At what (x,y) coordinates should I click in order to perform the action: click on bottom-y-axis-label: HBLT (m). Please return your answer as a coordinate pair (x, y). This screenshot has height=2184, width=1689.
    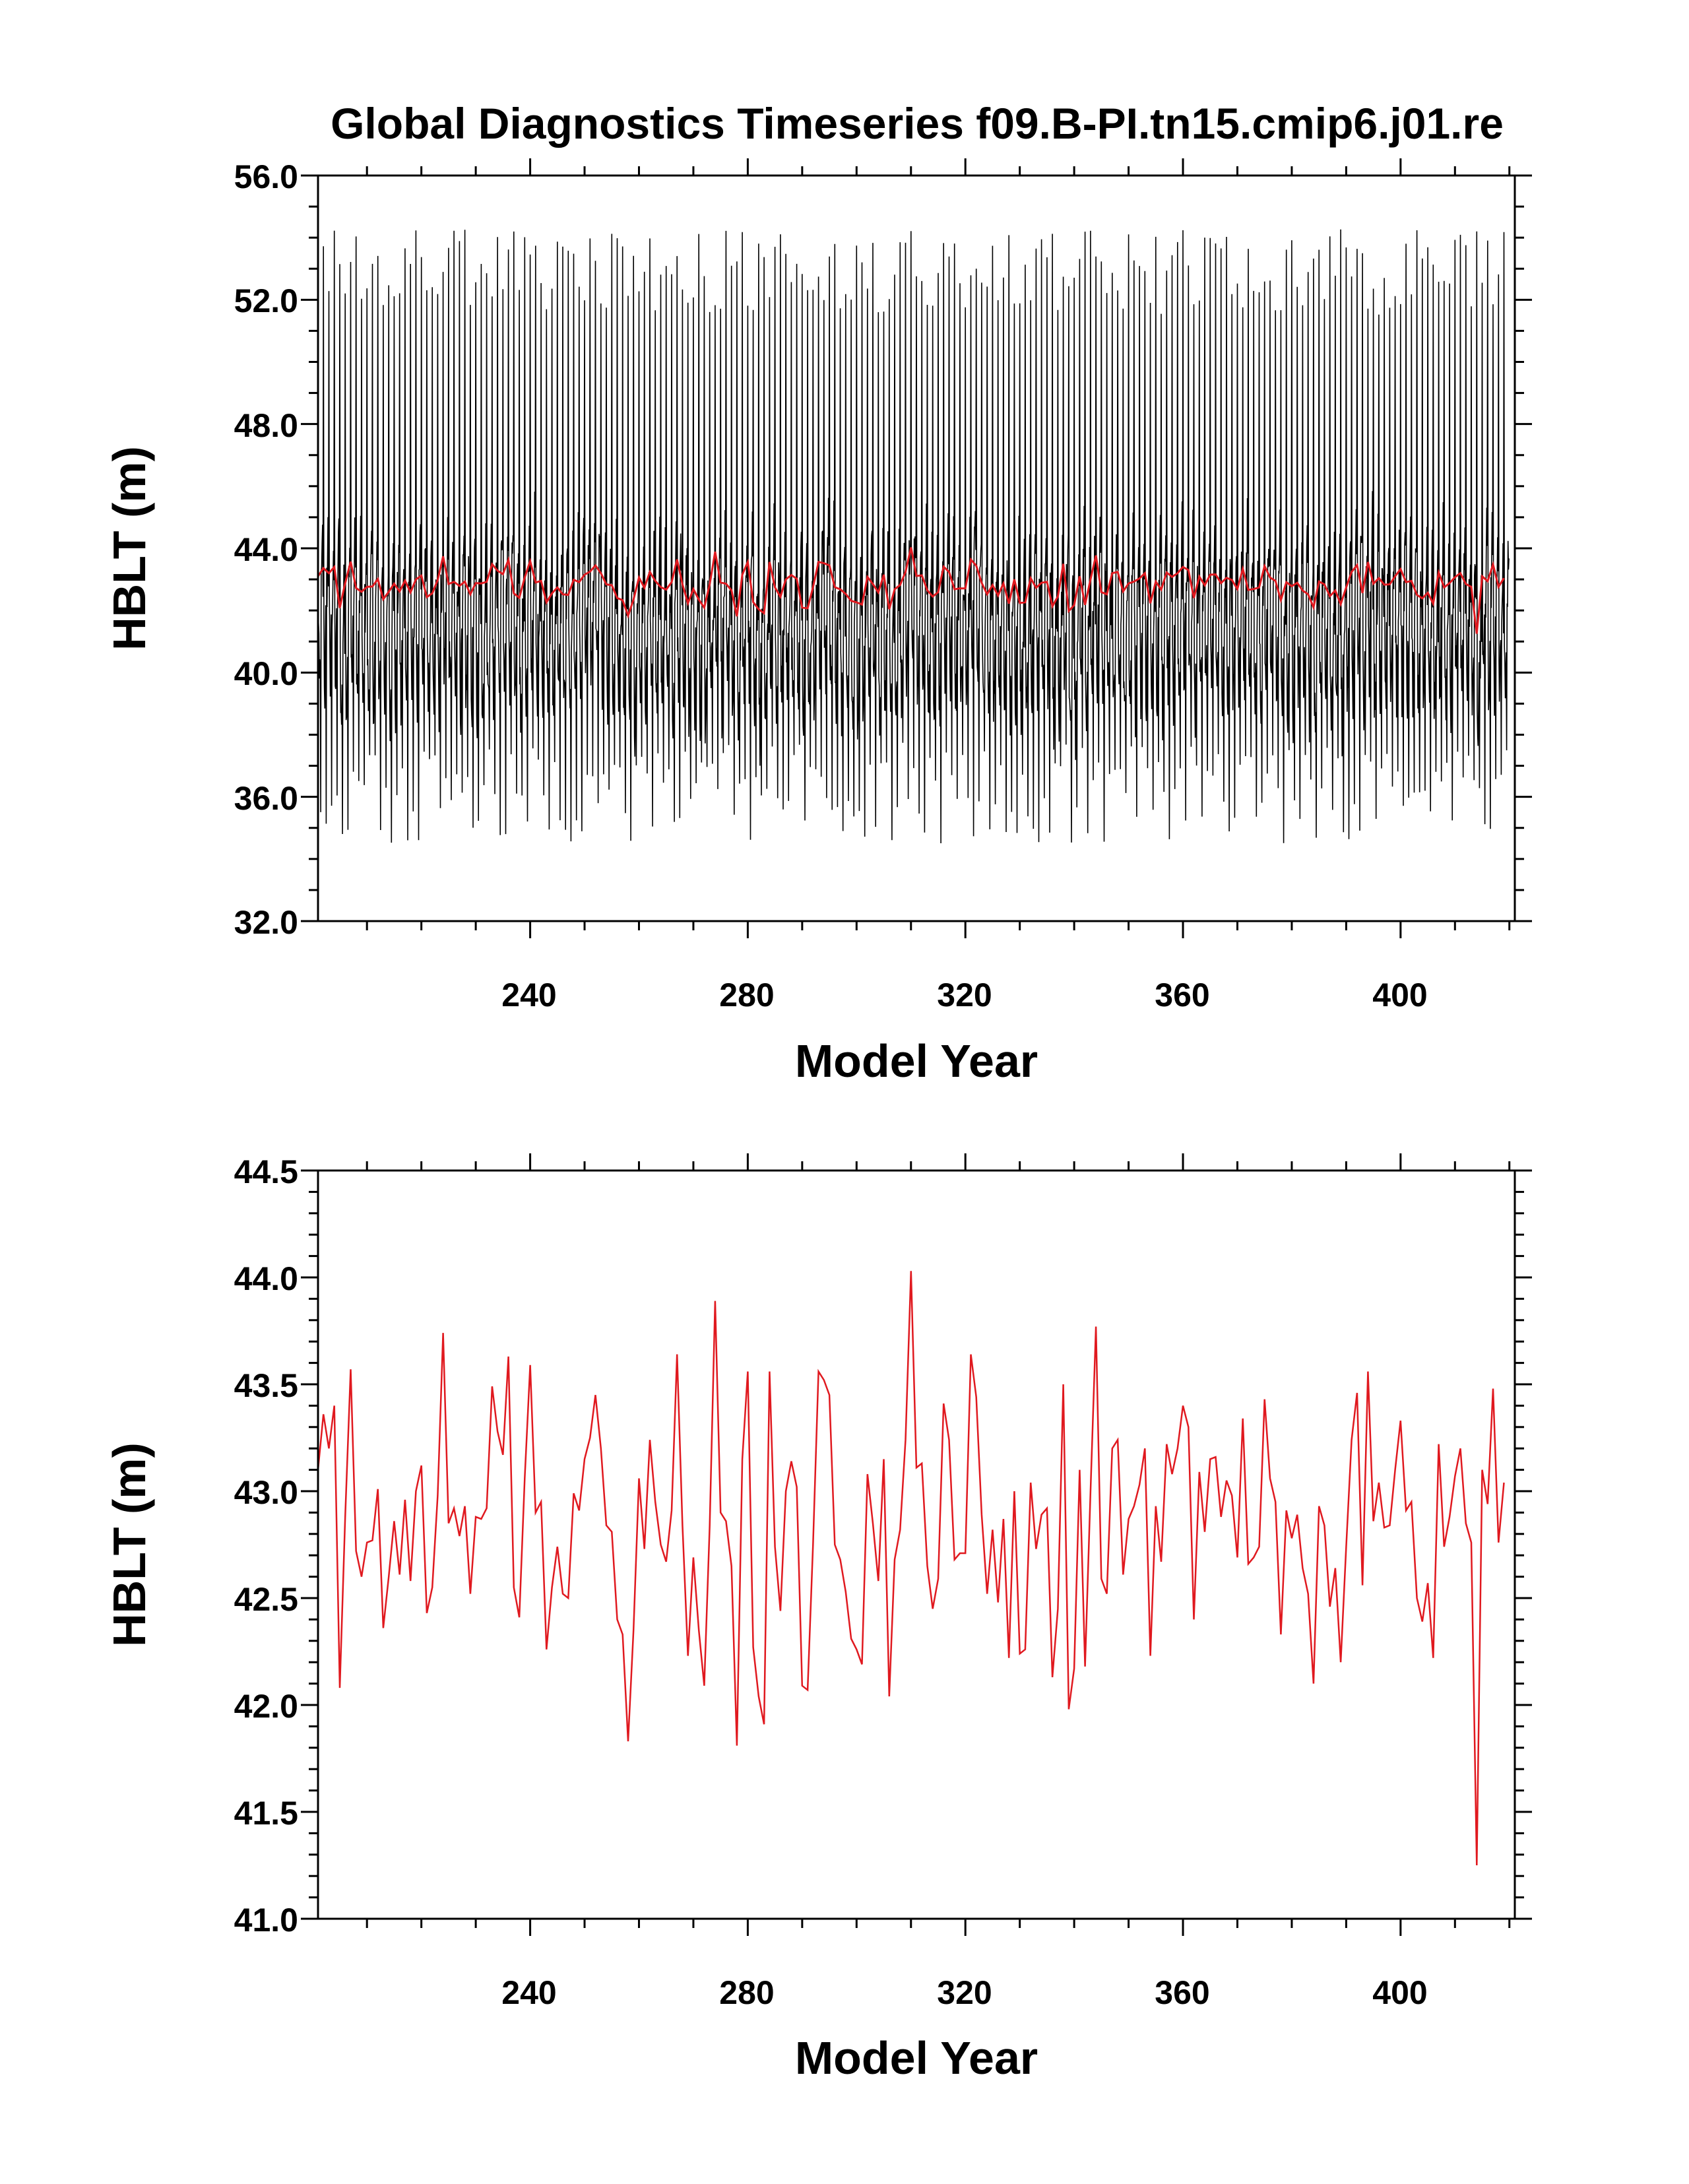
    Looking at the image, I should click on (129, 1544).